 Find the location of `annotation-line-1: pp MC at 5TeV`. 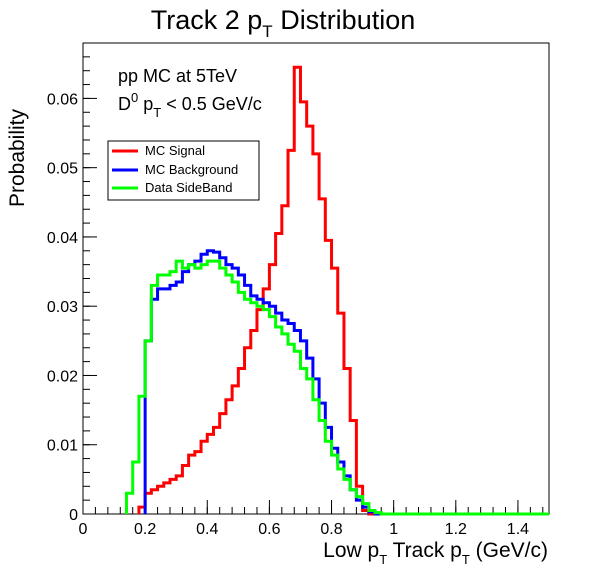

annotation-line-1: pp MC at 5TeV is located at coordinates (177, 76).